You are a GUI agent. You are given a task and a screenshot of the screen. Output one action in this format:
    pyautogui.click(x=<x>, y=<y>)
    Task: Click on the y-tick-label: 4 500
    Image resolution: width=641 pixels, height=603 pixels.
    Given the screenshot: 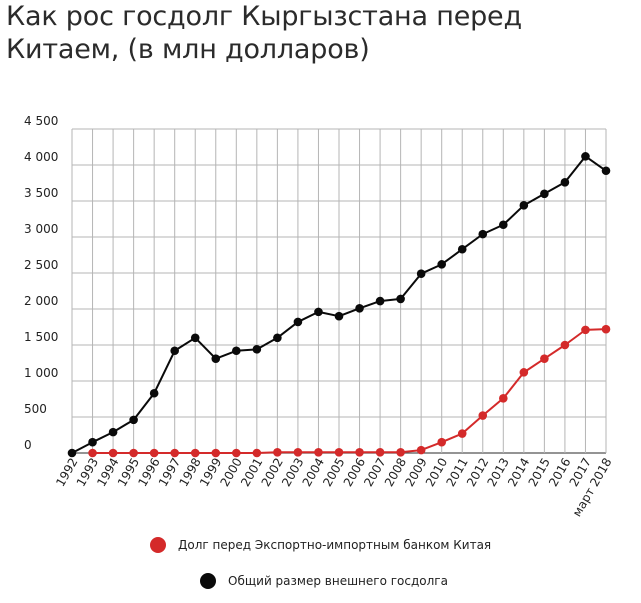 What is the action you would take?
    pyautogui.click(x=41, y=121)
    